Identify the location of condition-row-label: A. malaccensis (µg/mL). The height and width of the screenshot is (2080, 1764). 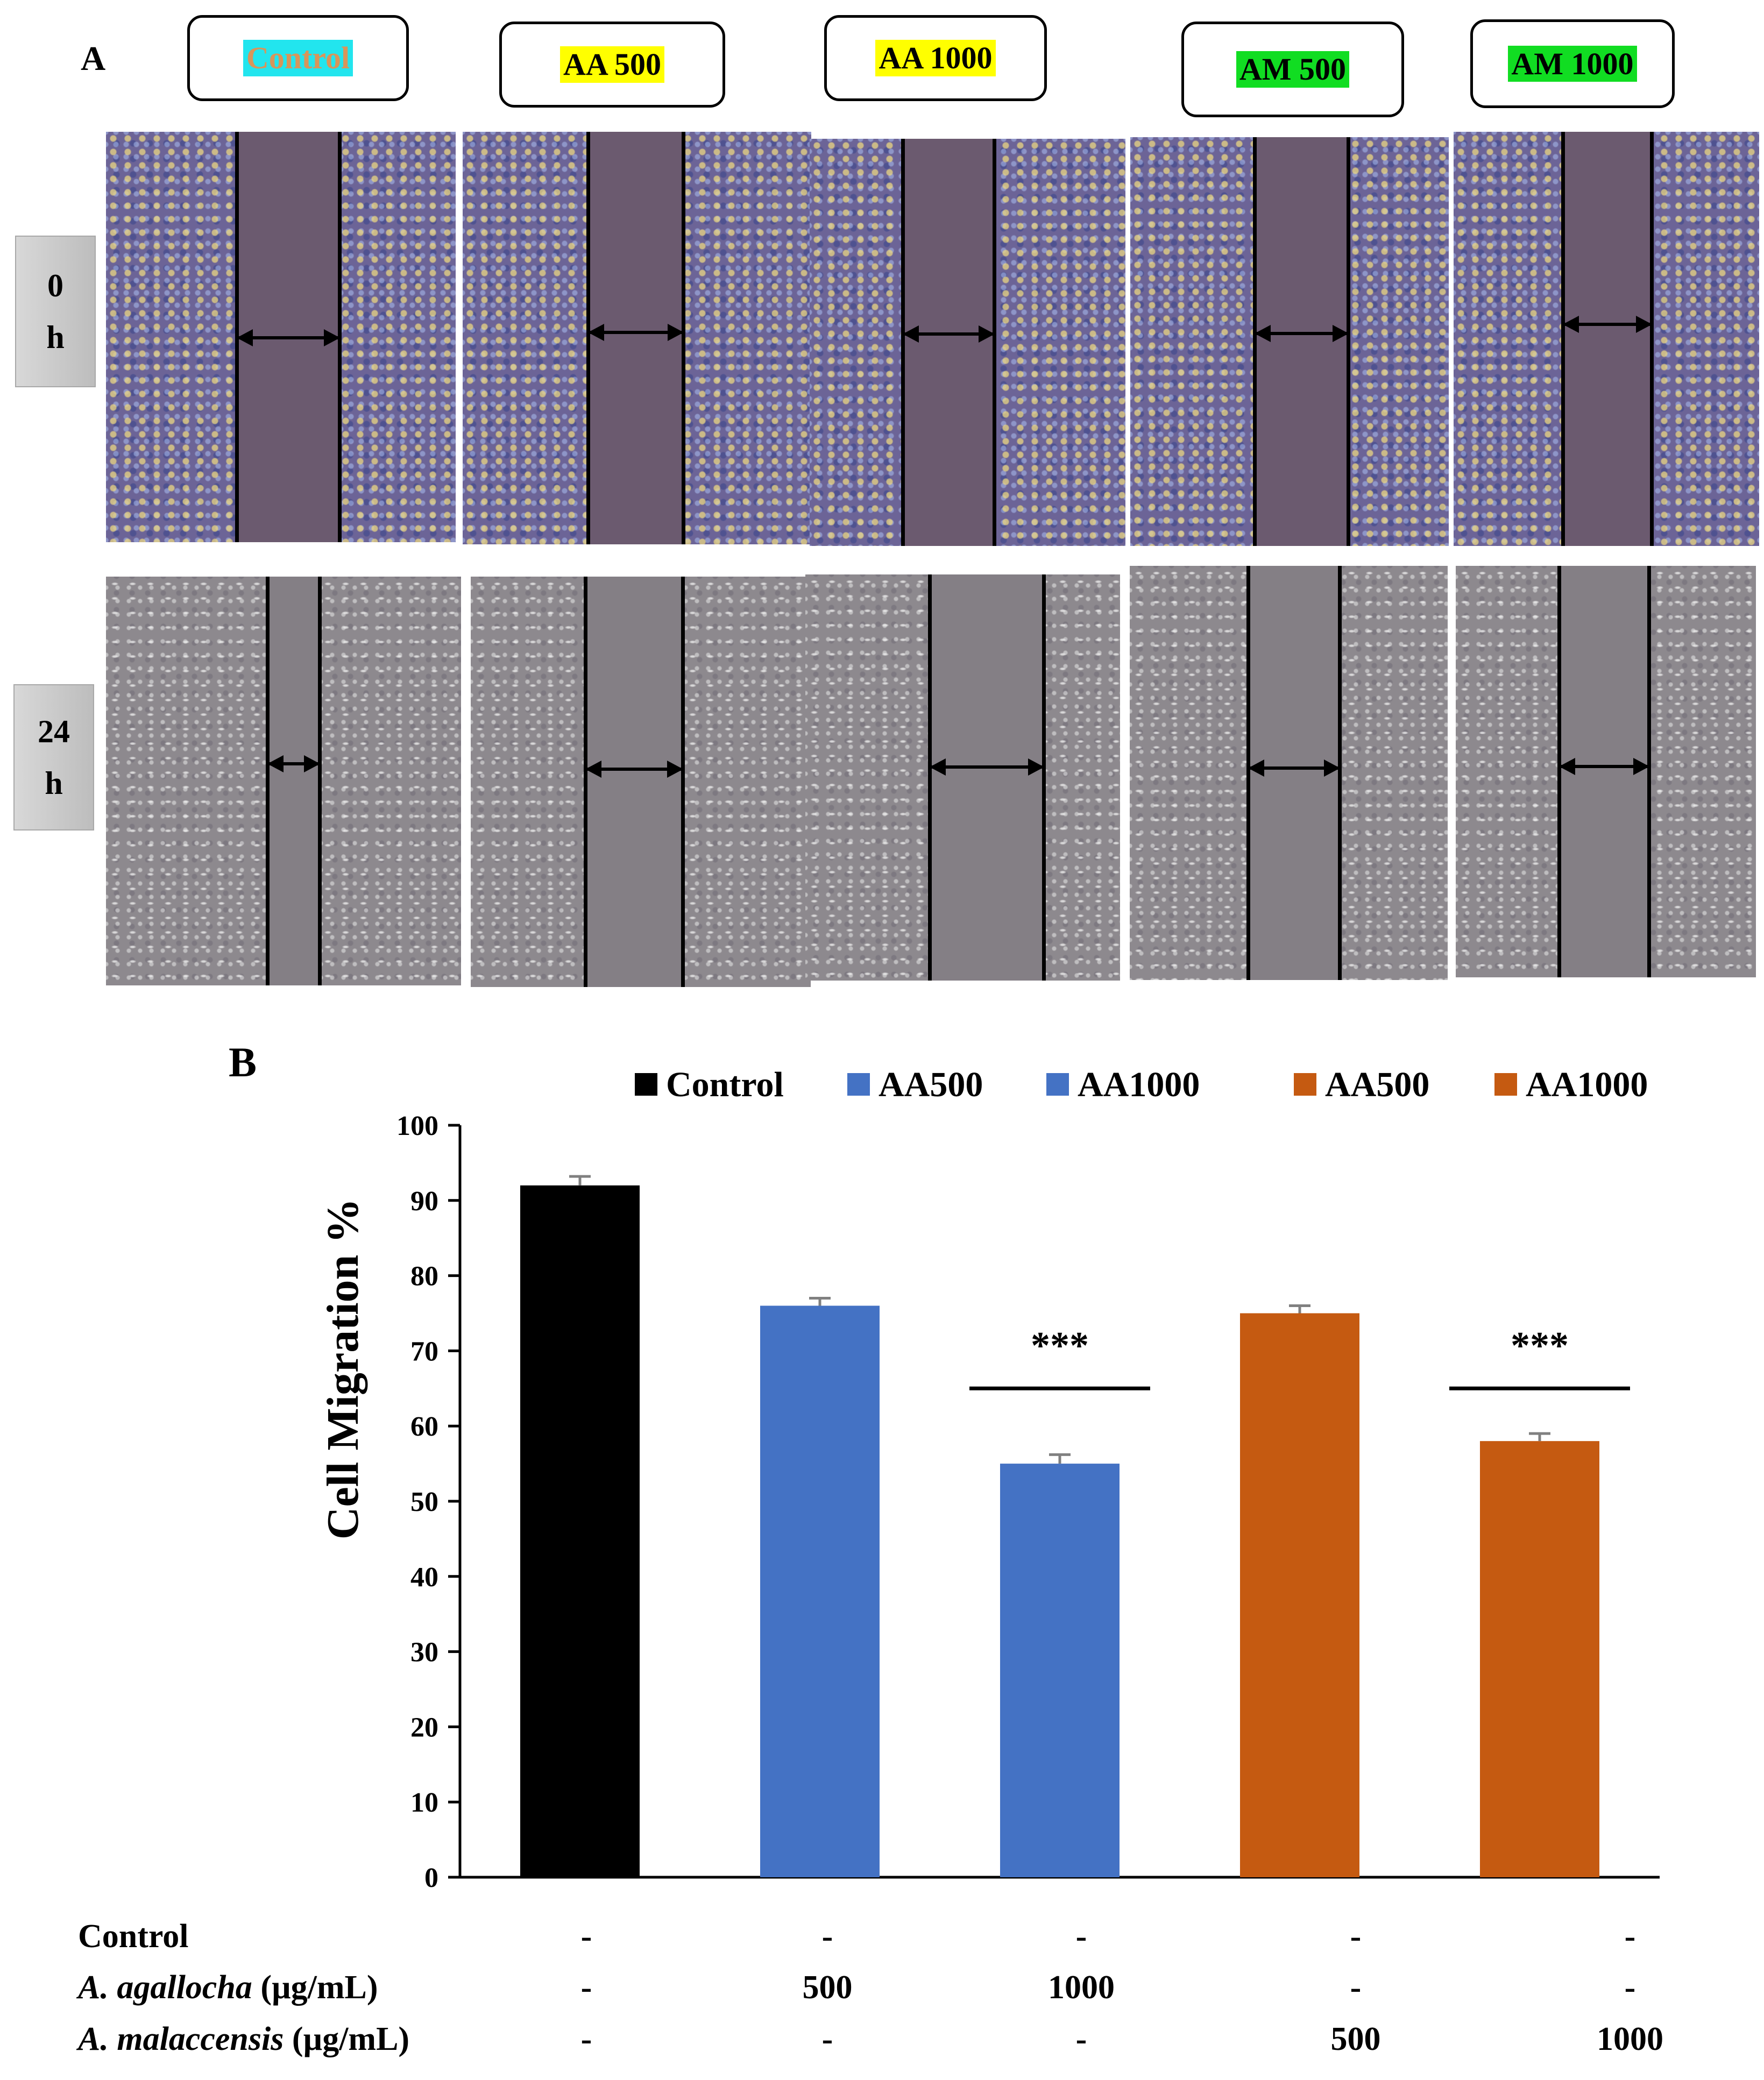
(244, 2039).